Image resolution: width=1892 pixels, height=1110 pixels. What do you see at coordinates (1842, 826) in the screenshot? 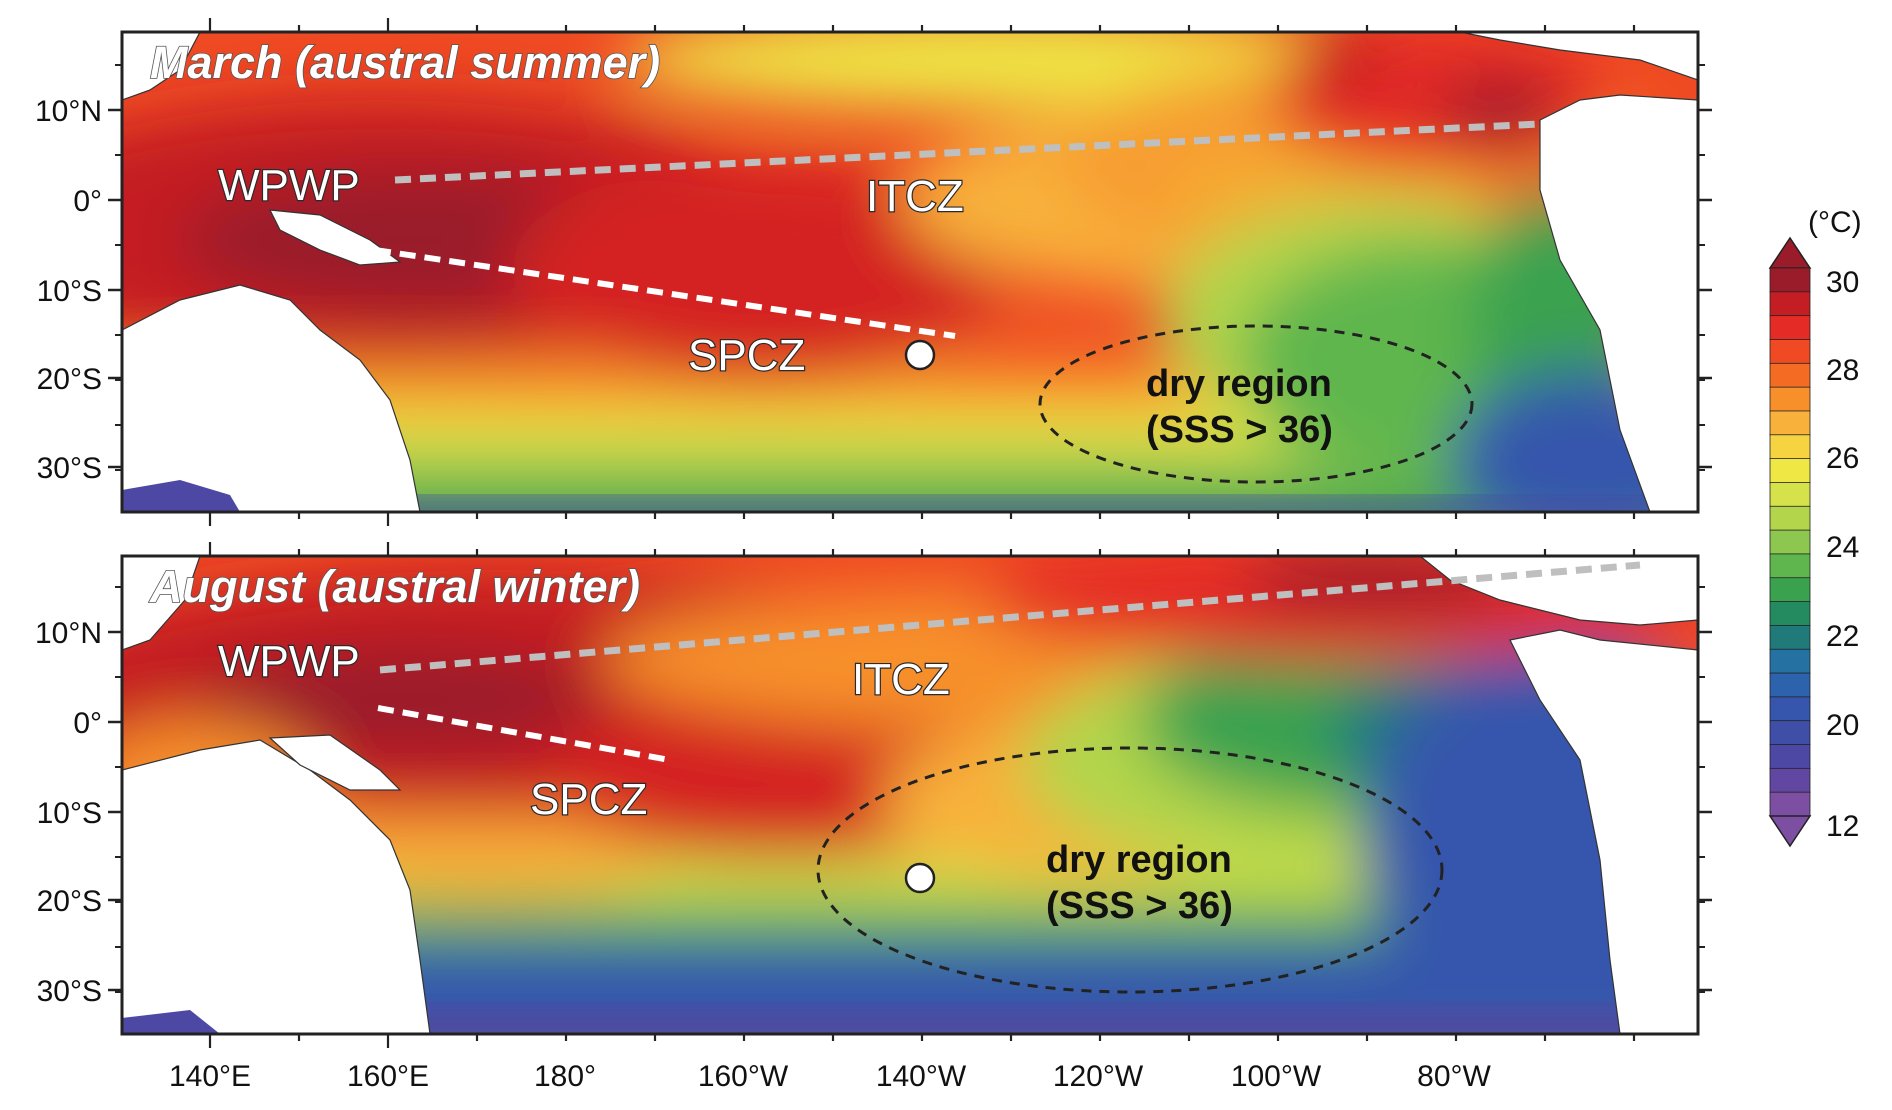
I see `colorbar-tick-label: 12` at bounding box center [1842, 826].